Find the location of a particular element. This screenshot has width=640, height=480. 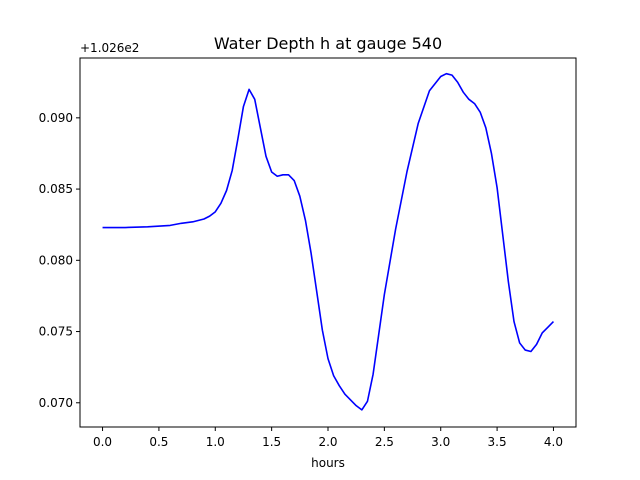

x-tick-label-6: 3.0 is located at coordinates (440, 442).